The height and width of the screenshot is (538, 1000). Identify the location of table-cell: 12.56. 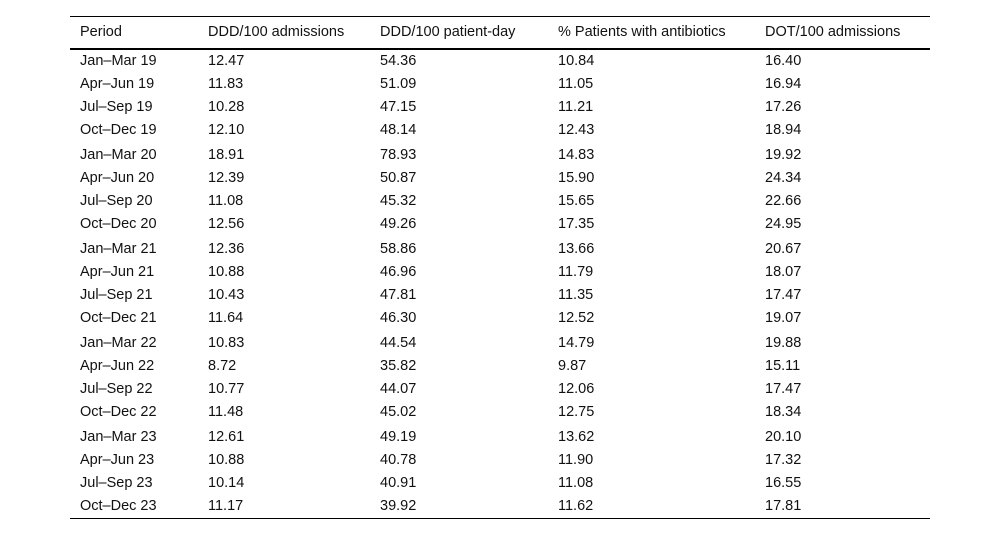
(226, 224).